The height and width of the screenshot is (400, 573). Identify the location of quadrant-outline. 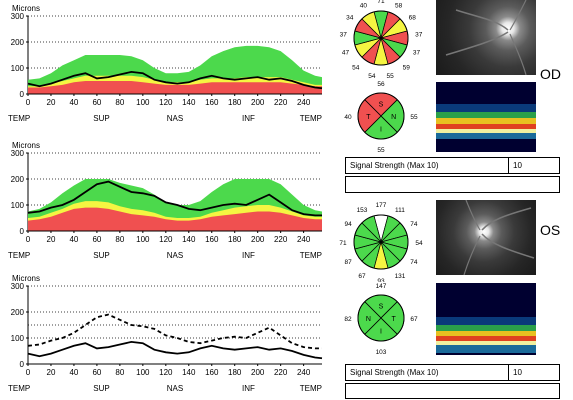
(381, 116).